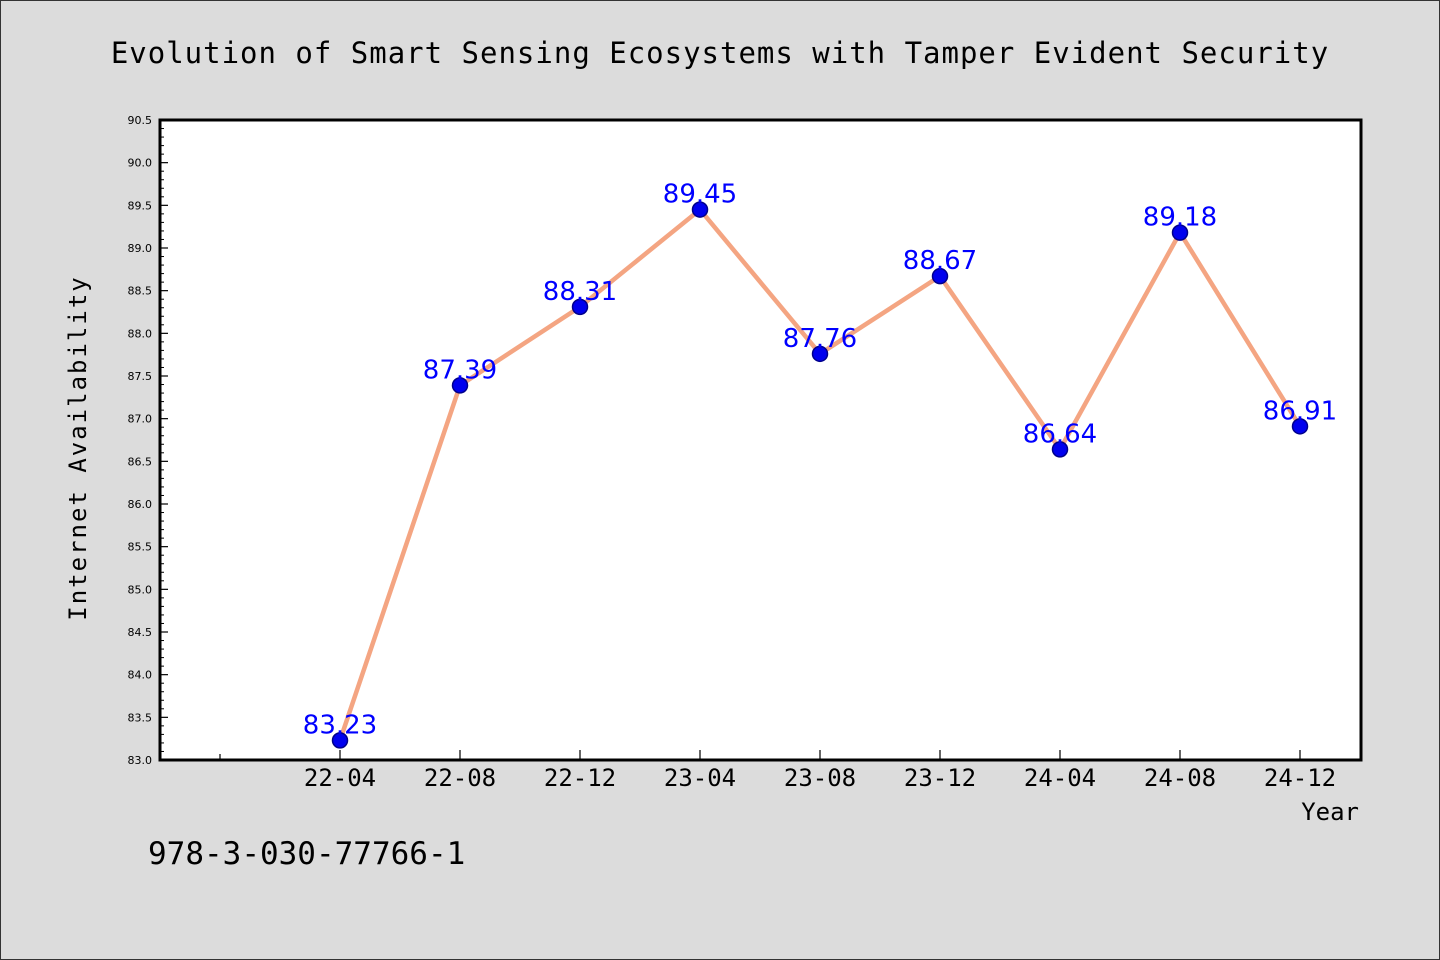  I want to click on y-tick-label: 90.5, so click(140, 120).